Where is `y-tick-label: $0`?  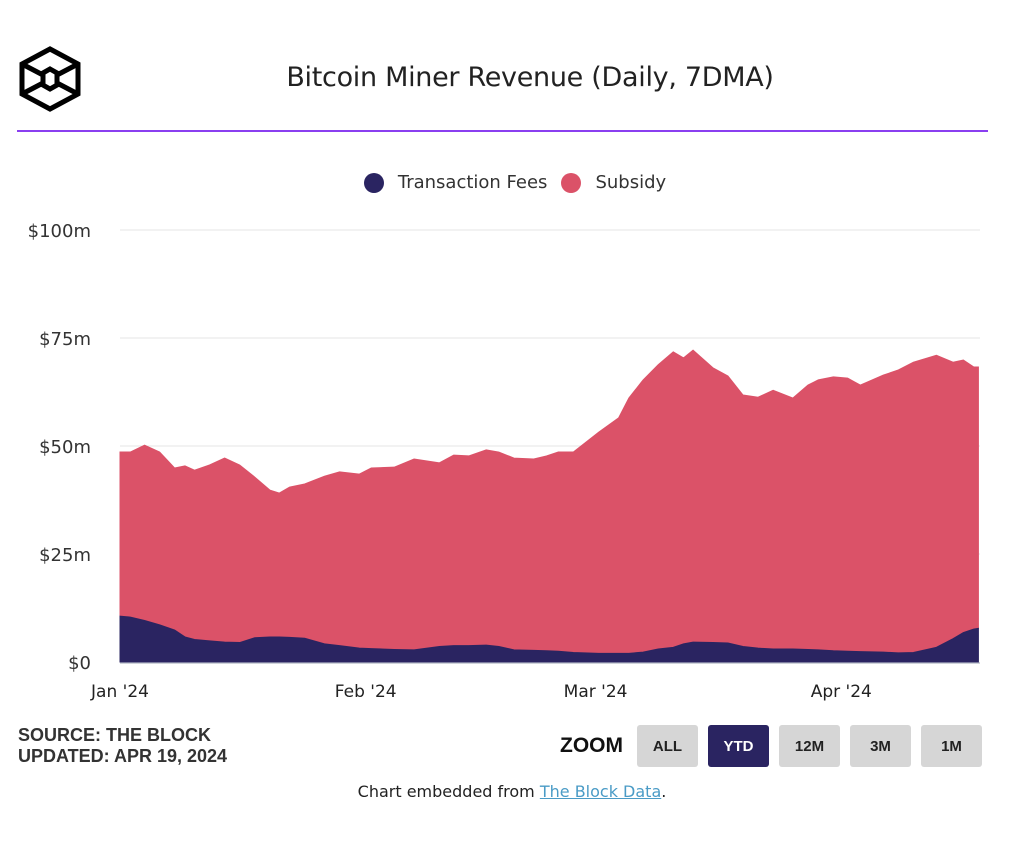
y-tick-label: $0 is located at coordinates (79, 663).